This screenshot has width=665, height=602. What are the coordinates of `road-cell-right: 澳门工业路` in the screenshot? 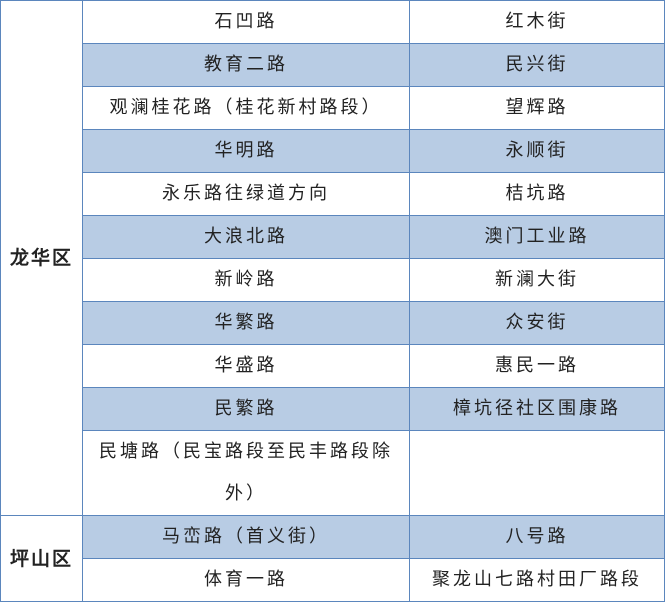 It's located at (537, 237).